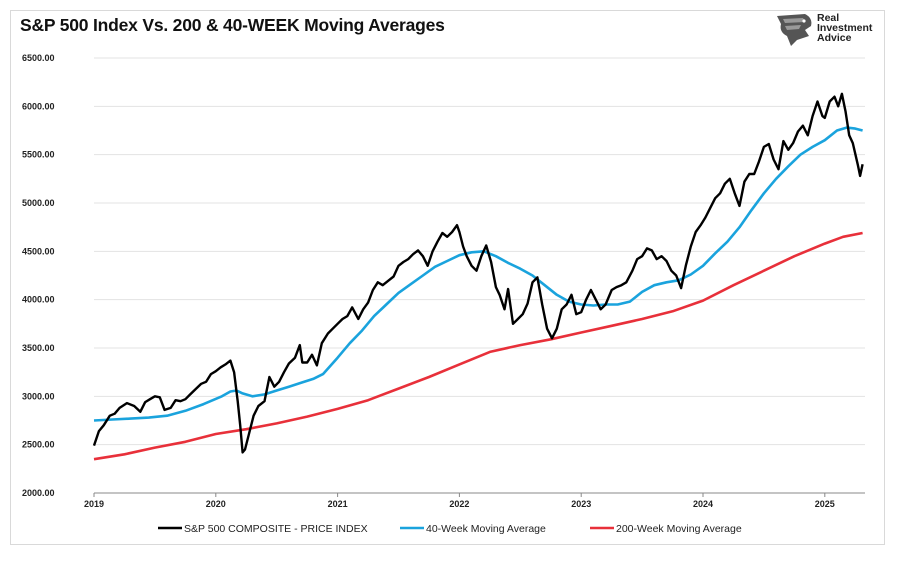 This screenshot has width=913, height=573. What do you see at coordinates (338, 504) in the screenshot?
I see `x-tick-label: 2021` at bounding box center [338, 504].